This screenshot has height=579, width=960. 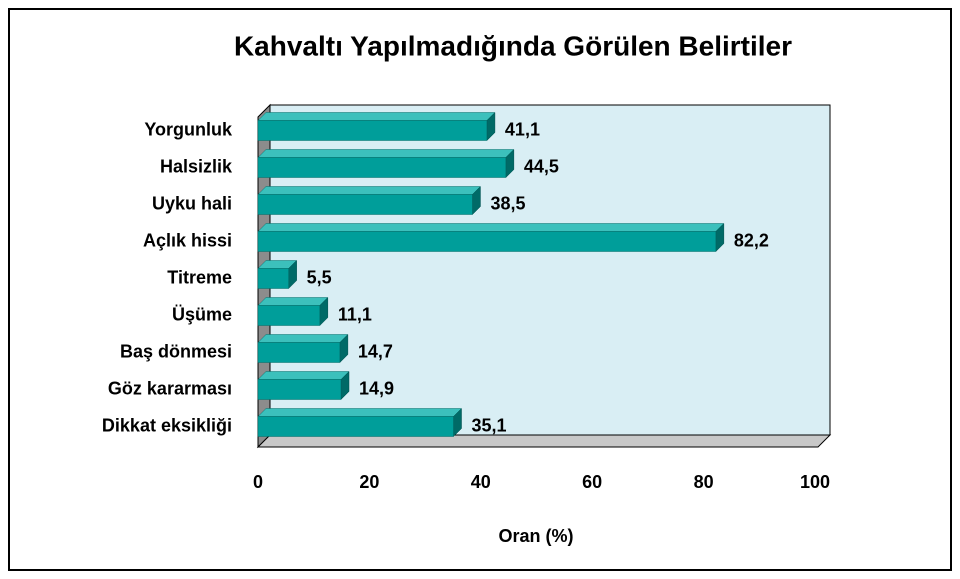 What do you see at coordinates (176, 351) in the screenshot?
I see `y-tick-label: Baş dönmesi` at bounding box center [176, 351].